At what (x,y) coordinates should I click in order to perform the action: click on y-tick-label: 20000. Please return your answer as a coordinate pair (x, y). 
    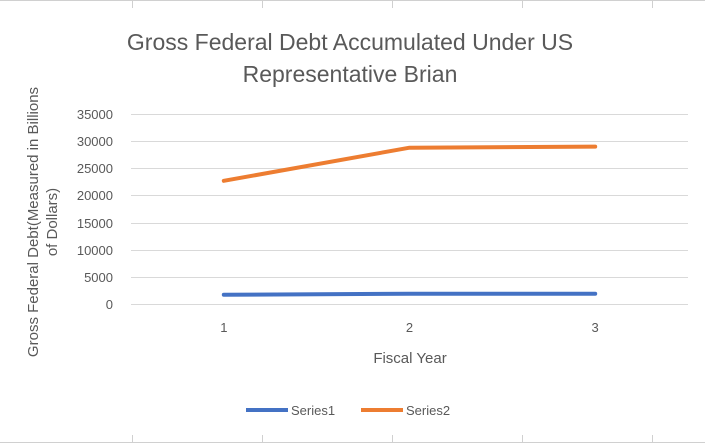
    Looking at the image, I should click on (95, 195).